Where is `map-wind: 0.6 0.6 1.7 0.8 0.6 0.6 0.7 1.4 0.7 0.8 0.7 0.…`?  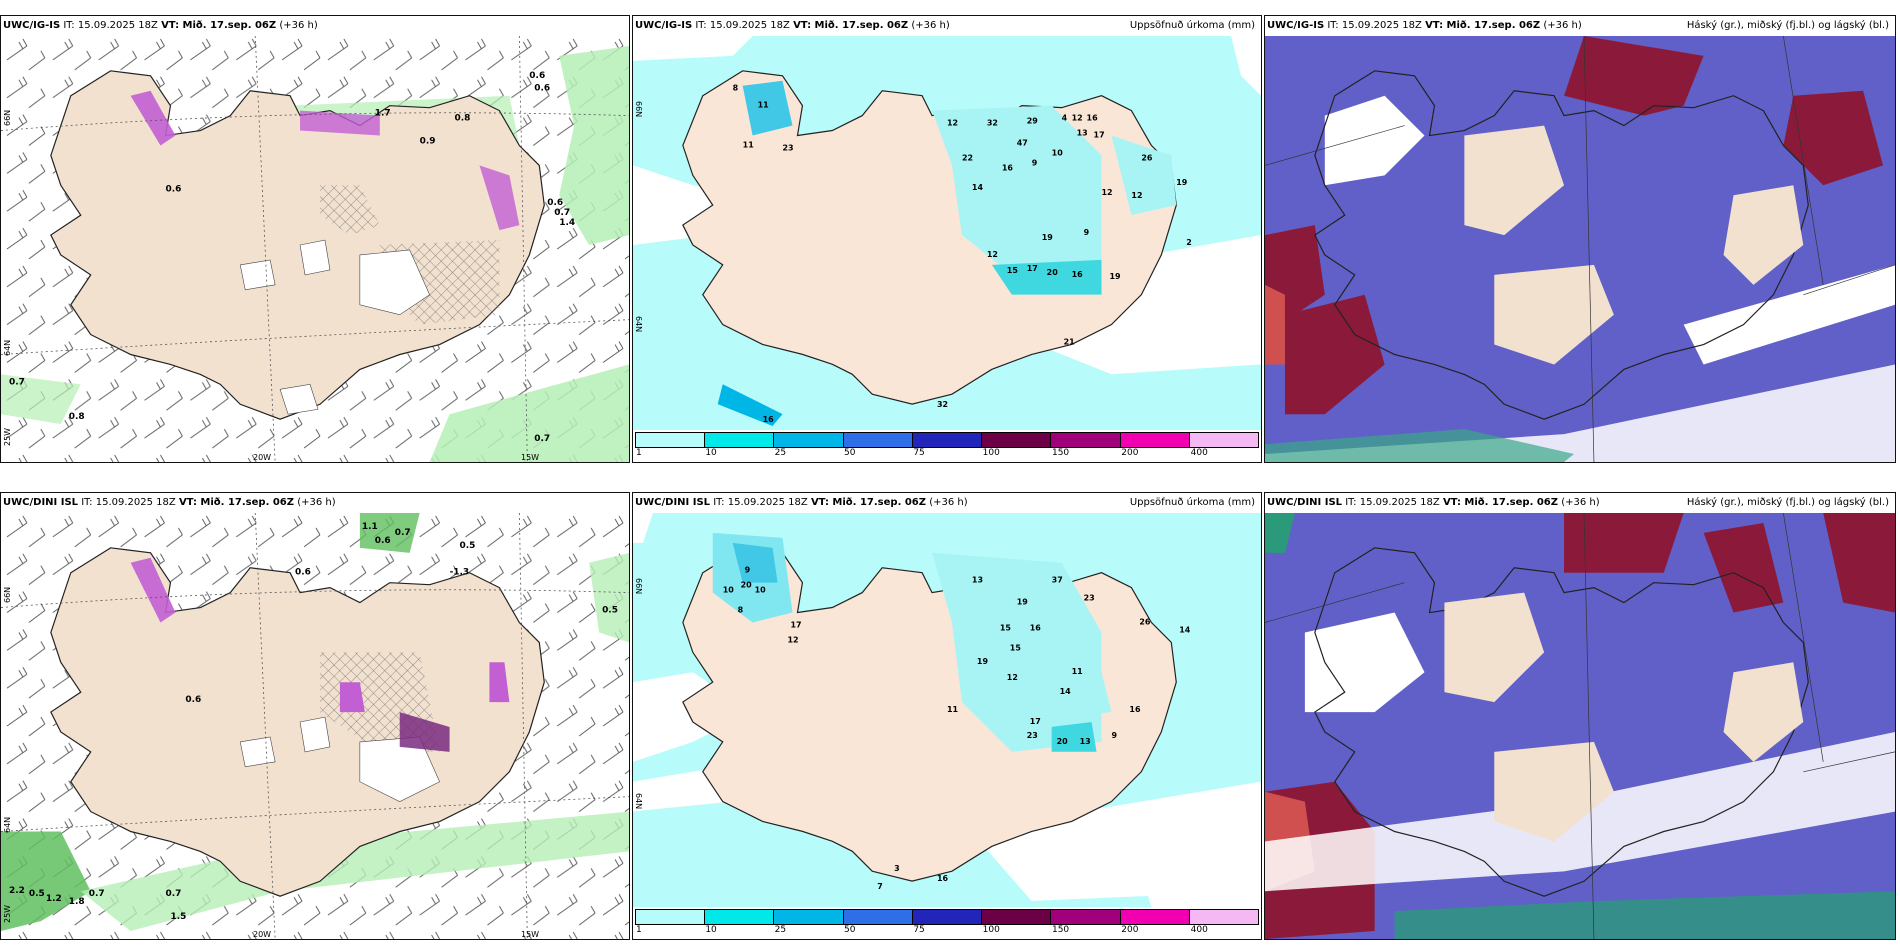 map-wind: 0.6 0.6 1.7 0.8 0.6 0.6 0.7 1.4 0.7 0.8 0.7 0.… is located at coordinates (315, 249).